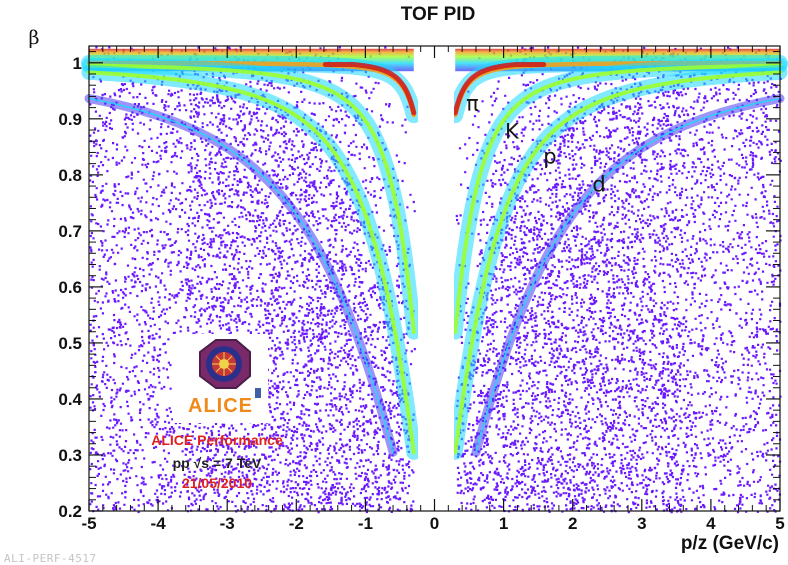 Image resolution: width=788 pixels, height=565 pixels. Describe the element at coordinates (779, 523) in the screenshot. I see `x-tick-label-10: 5` at that location.